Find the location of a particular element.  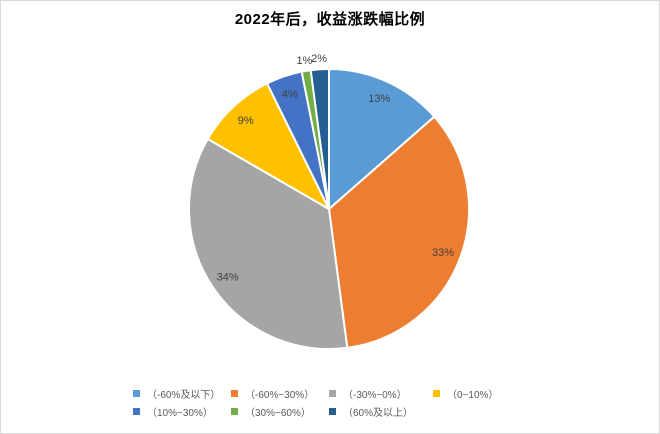

legend-item-2: （-30%~0%） is located at coordinates (381, 393).